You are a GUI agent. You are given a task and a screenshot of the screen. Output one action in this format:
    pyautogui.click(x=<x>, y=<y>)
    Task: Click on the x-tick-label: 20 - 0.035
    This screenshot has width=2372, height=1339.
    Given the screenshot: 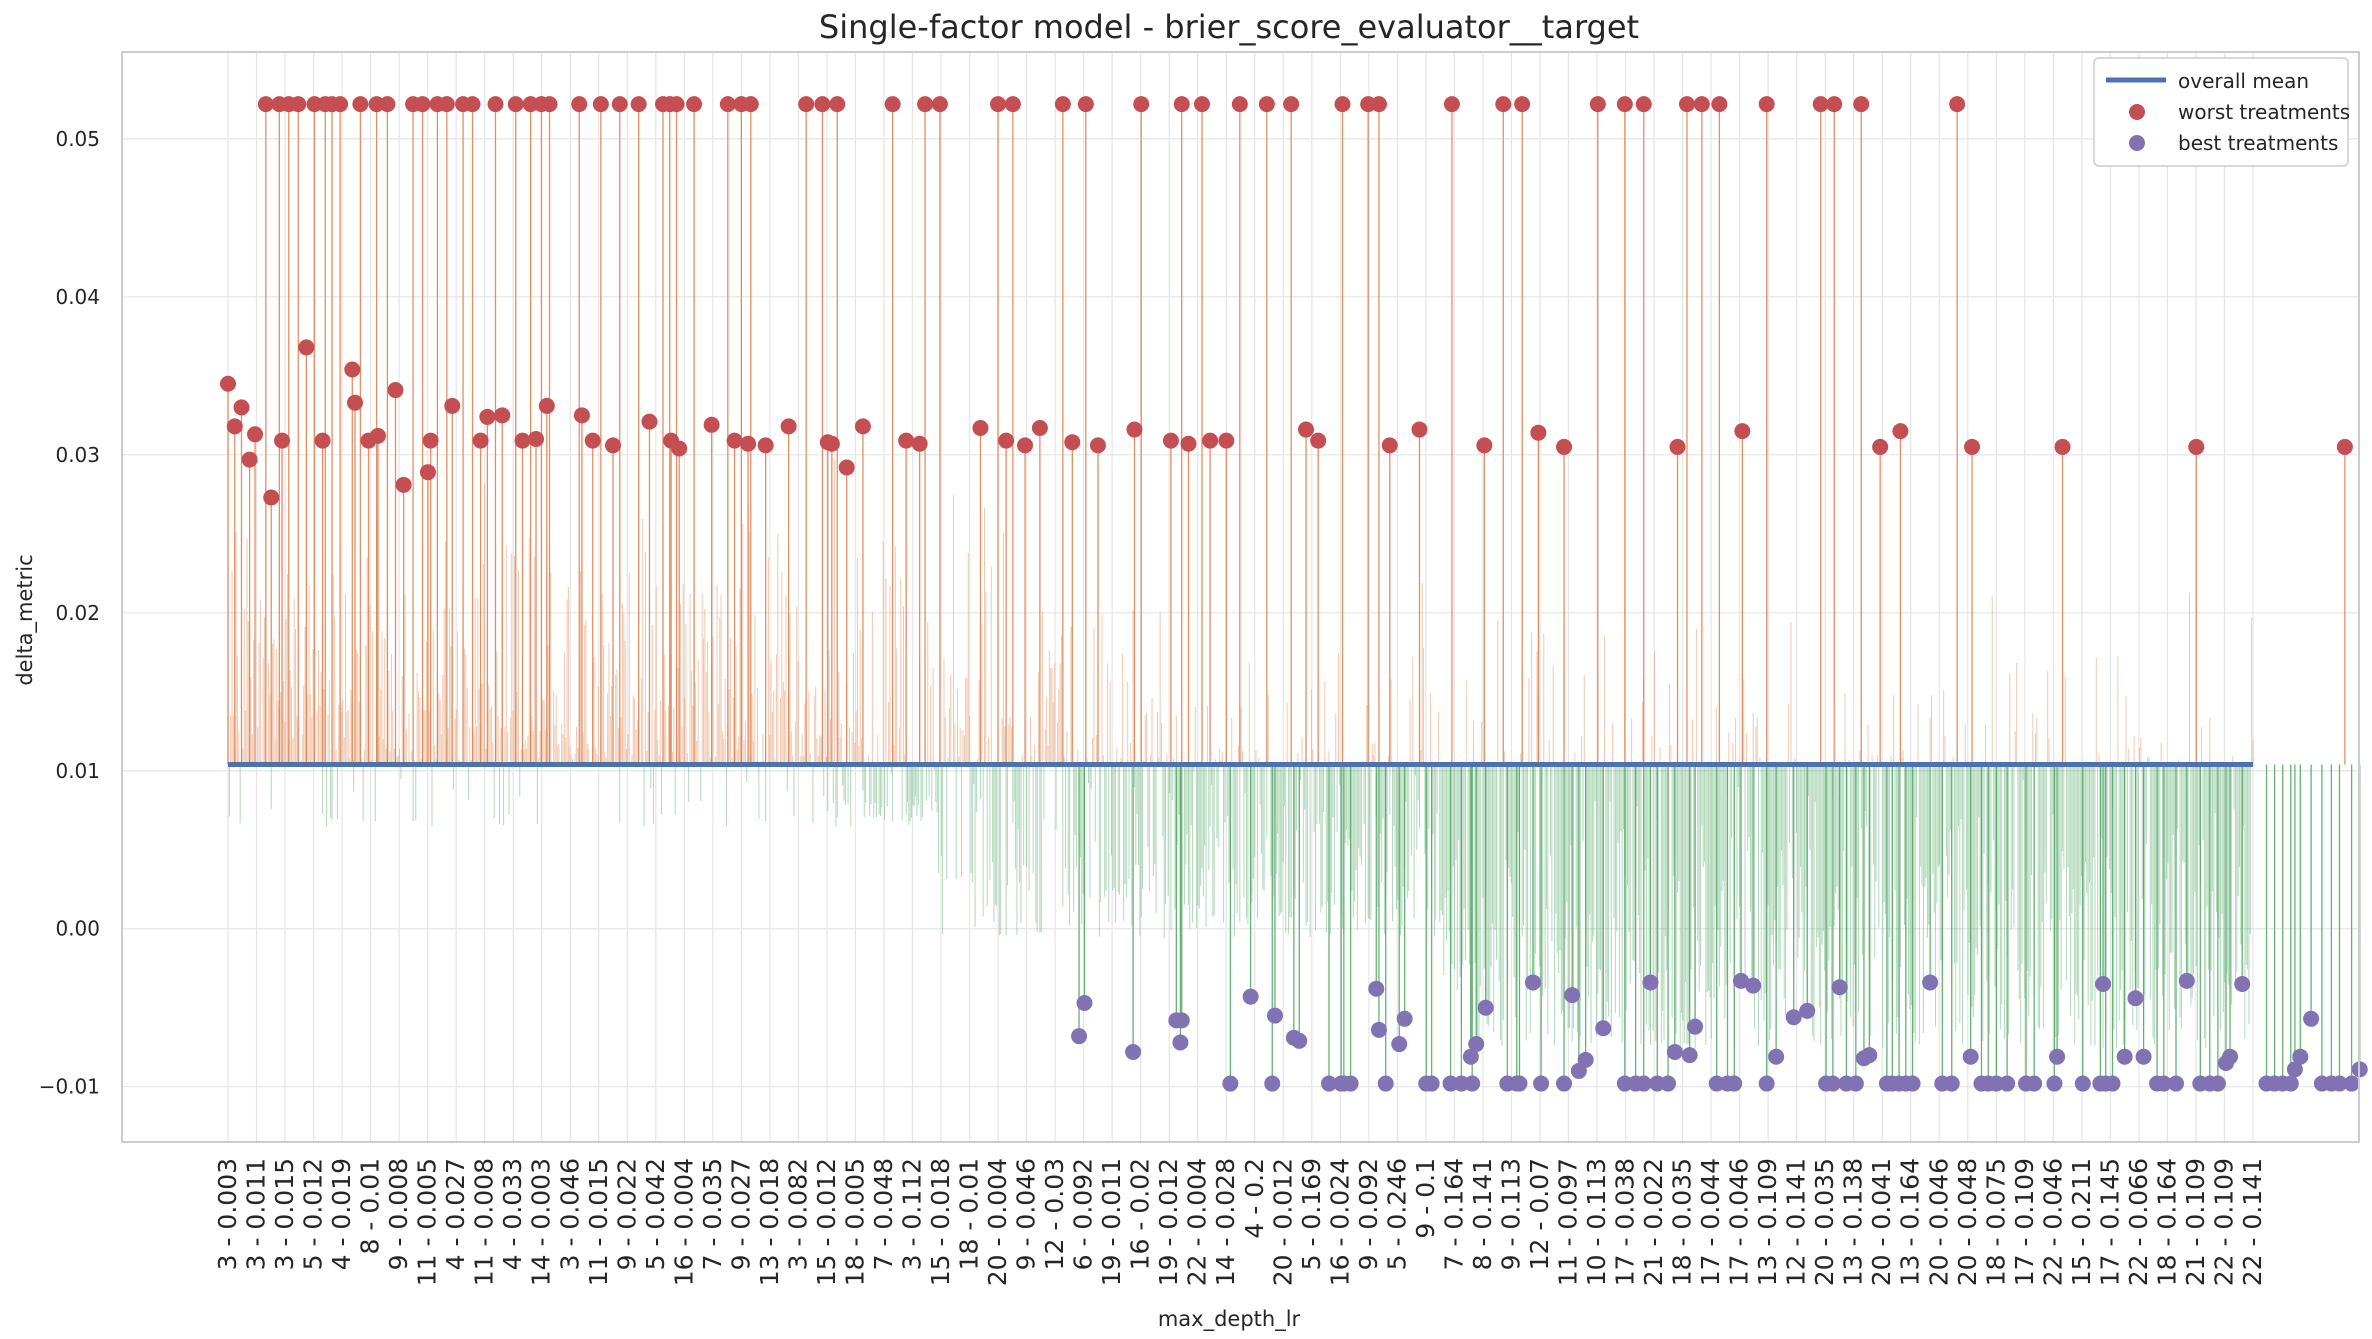 What is the action you would take?
    pyautogui.click(x=1824, y=1222)
    